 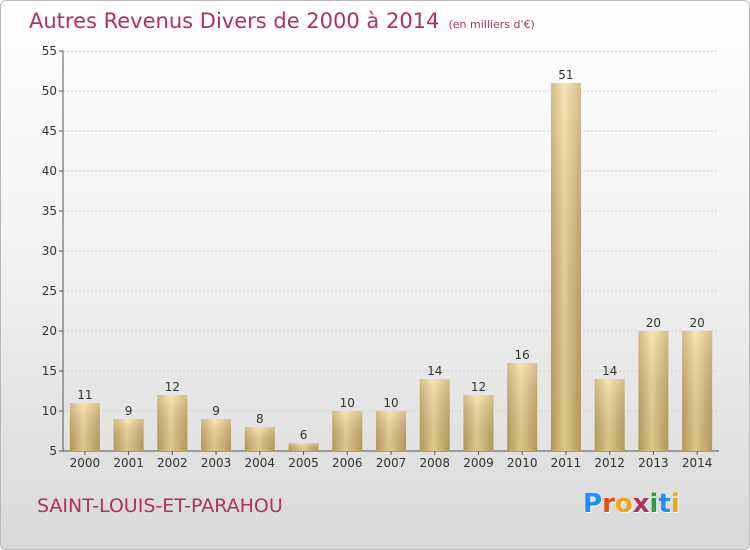 What do you see at coordinates (522, 463) in the screenshot?
I see `x-tick-label: 2010` at bounding box center [522, 463].